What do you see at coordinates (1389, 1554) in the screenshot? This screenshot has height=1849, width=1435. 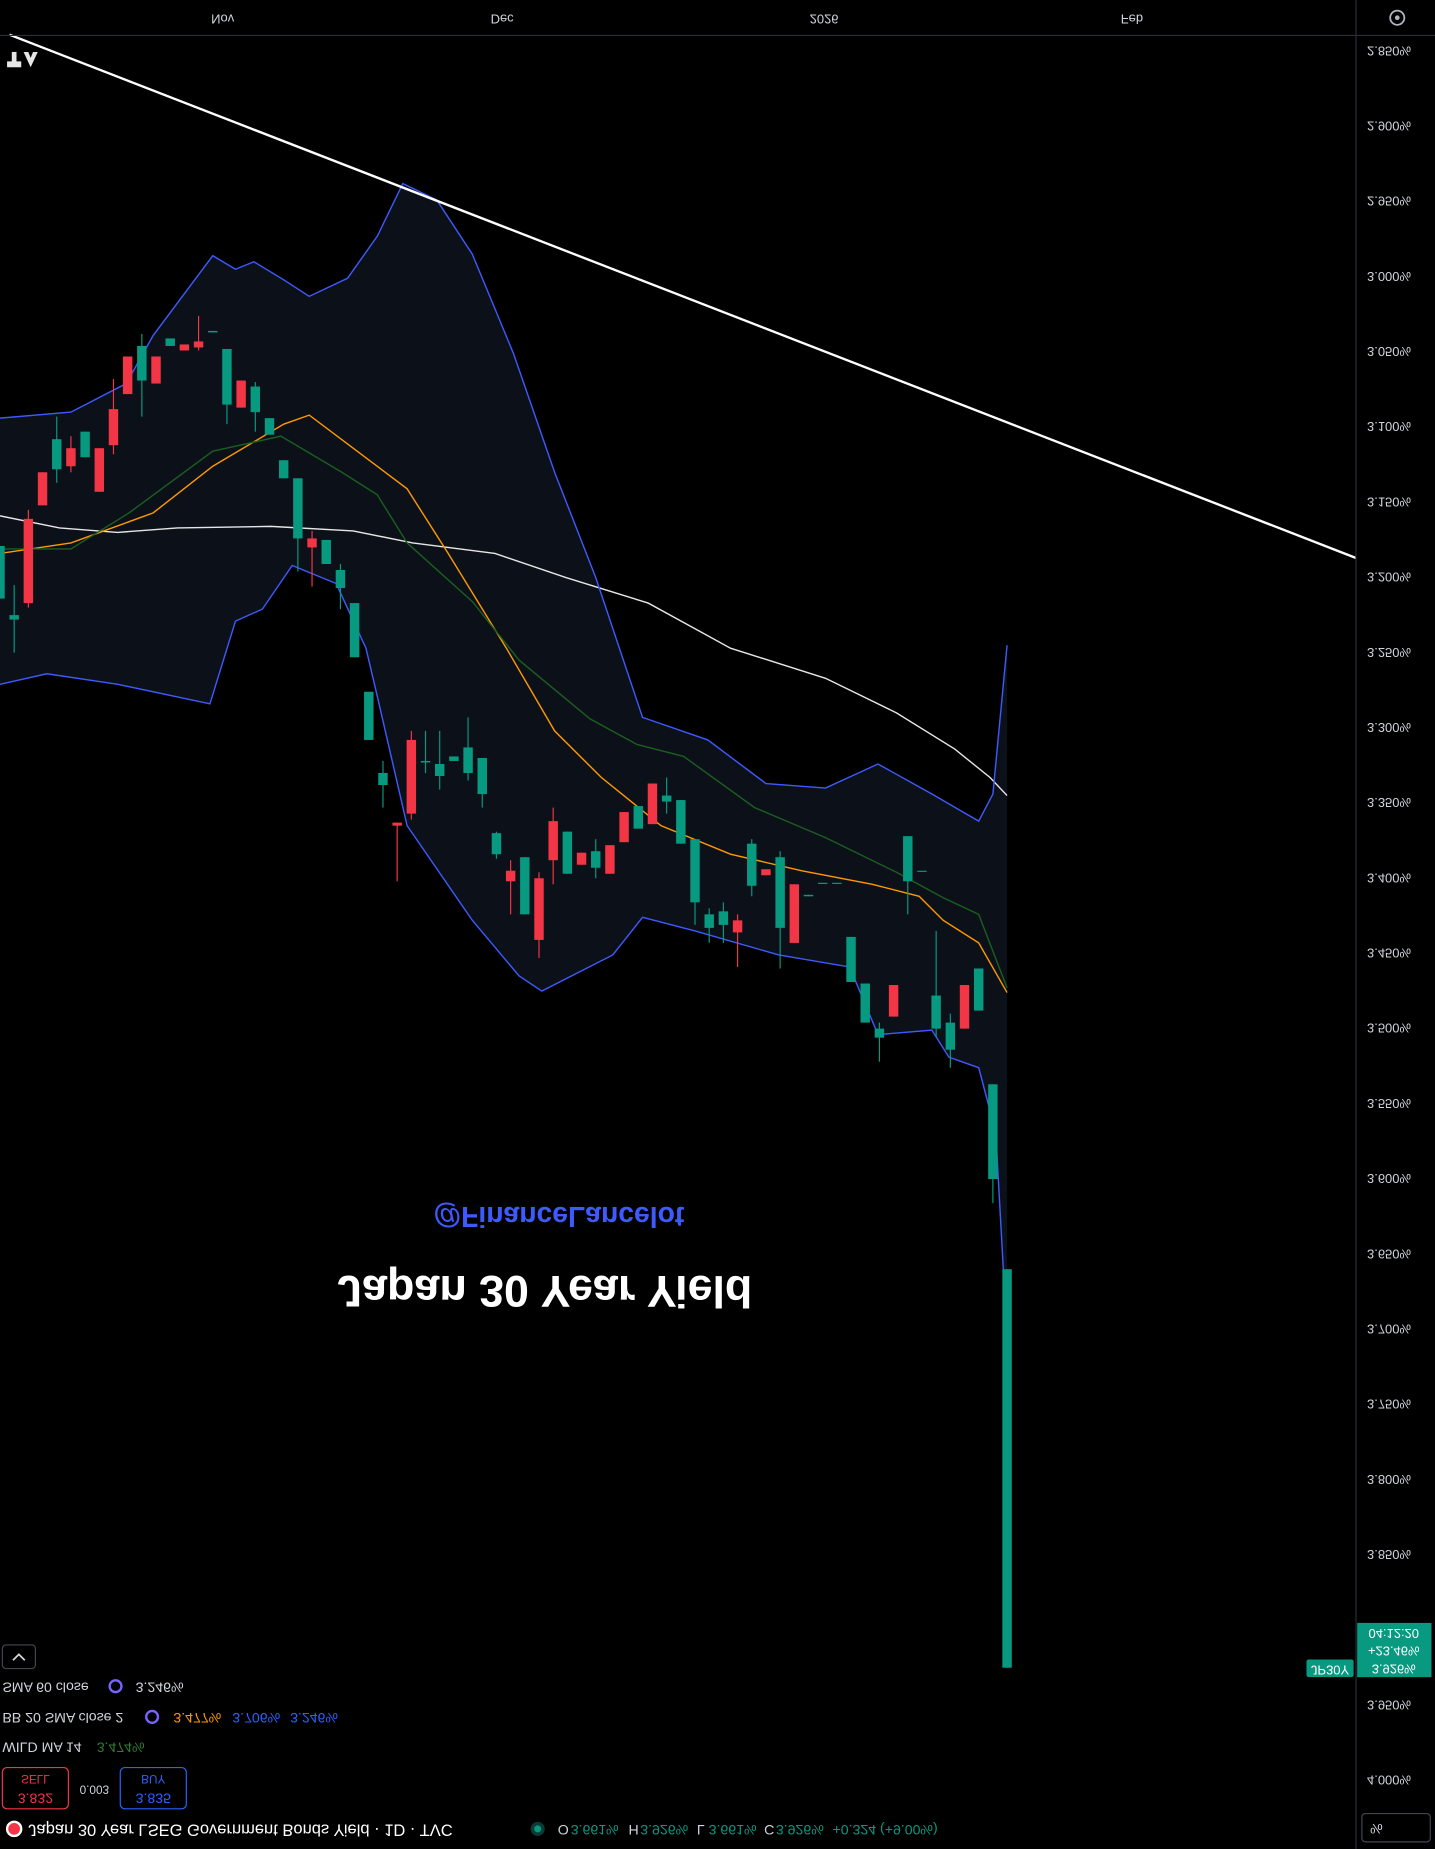 I see `y-tick-label: 3.850%` at bounding box center [1389, 1554].